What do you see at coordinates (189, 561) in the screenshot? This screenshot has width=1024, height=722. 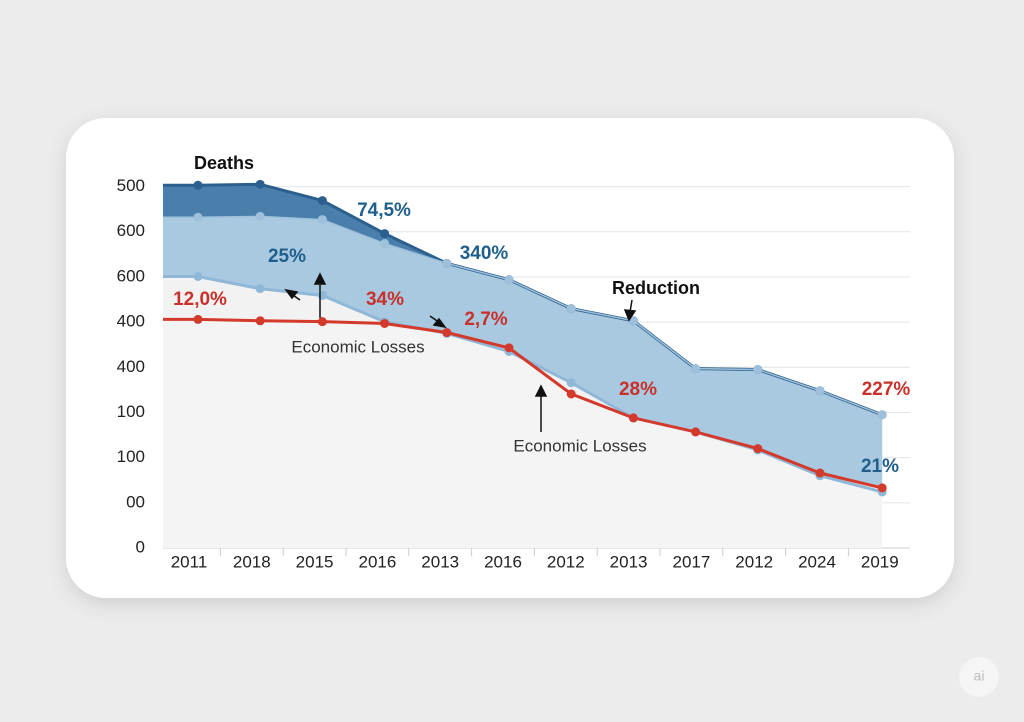 I see `x-tick-label: 2011` at bounding box center [189, 561].